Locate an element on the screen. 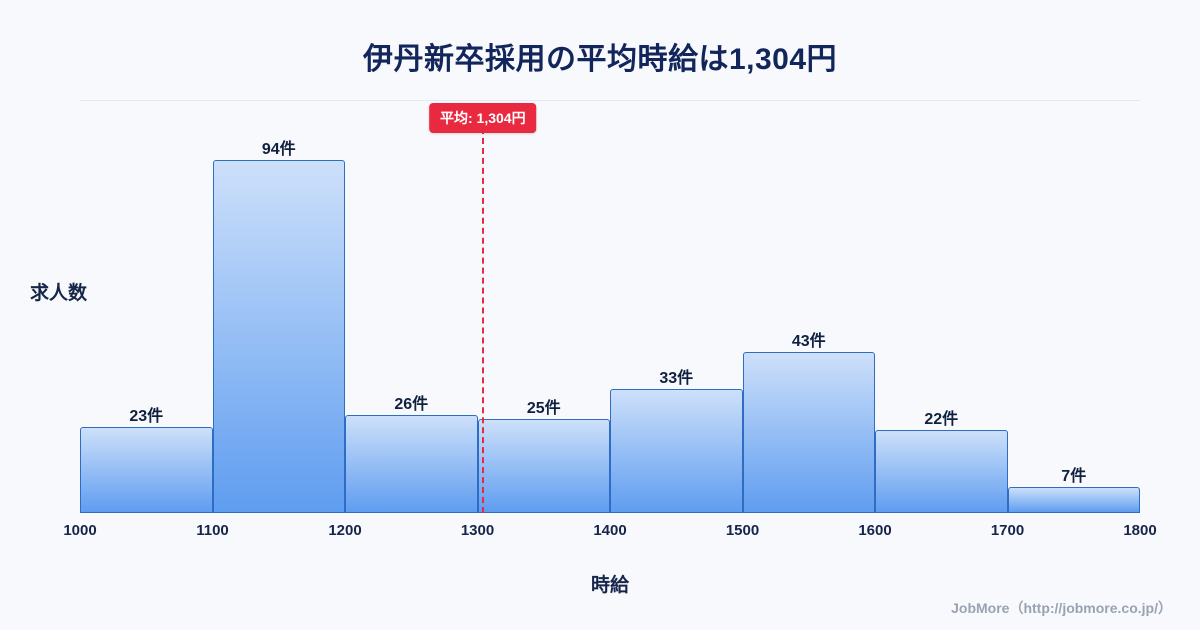 This screenshot has width=1200, height=630. footer-credit: JobMore（http://jobmore.co.jp/） is located at coordinates (1061, 608).